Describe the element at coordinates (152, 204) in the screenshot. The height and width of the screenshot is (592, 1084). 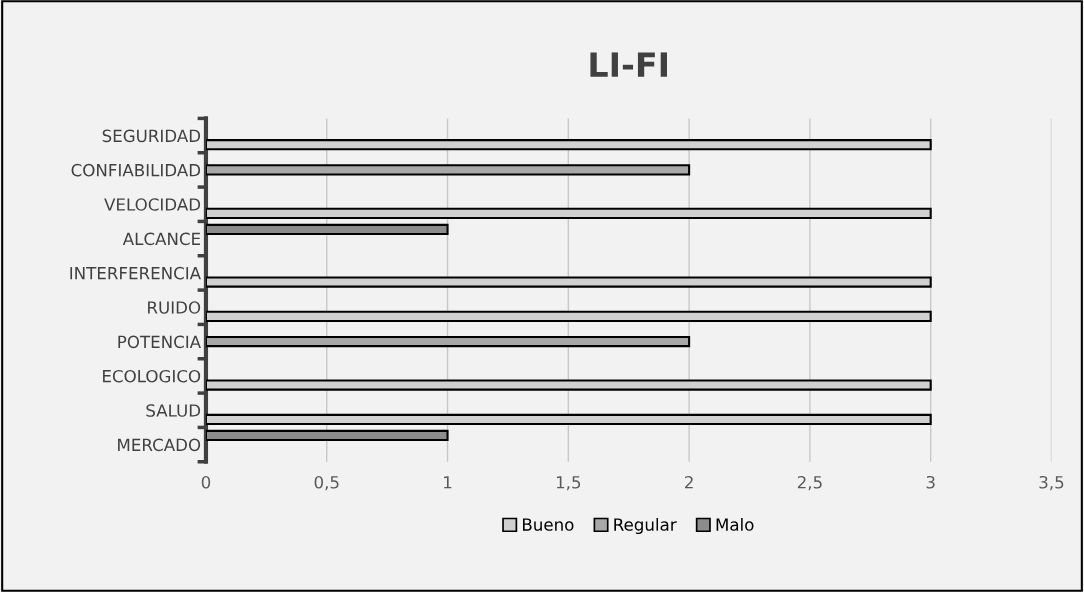
I see `y-tick-label: VELOCIDAD` at that location.